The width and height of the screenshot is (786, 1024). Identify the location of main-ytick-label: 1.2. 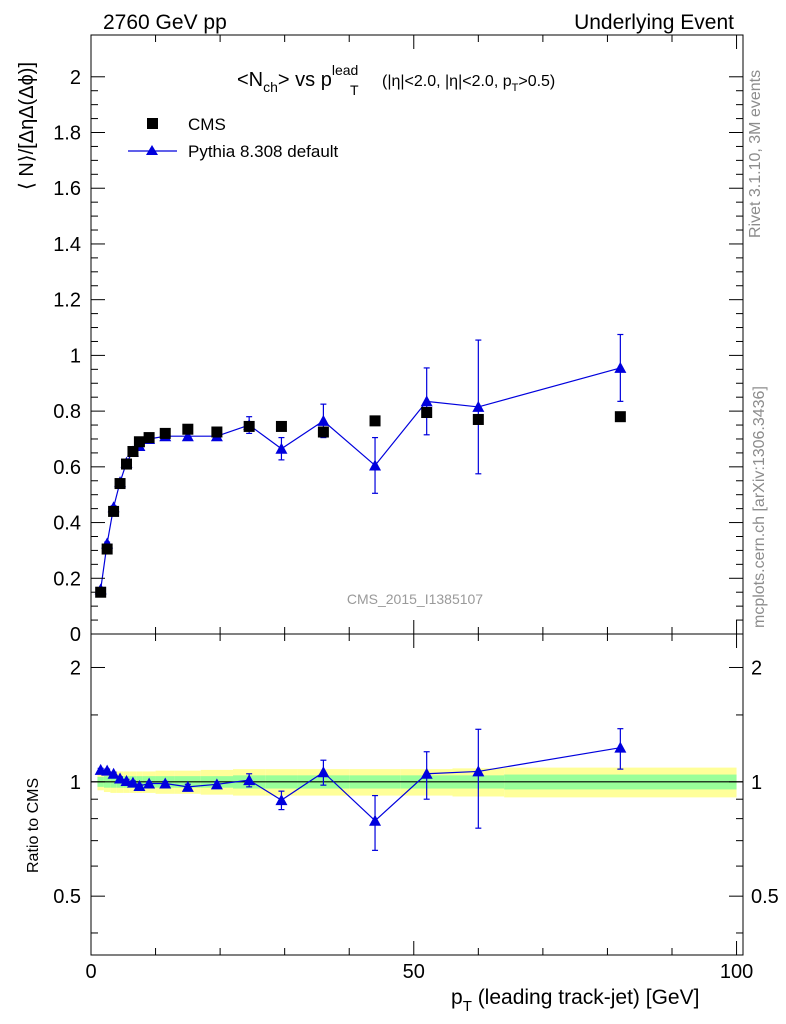
(67, 301).